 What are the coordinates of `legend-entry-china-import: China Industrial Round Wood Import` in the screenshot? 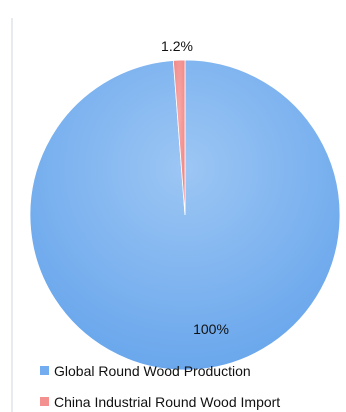 It's located at (160, 402).